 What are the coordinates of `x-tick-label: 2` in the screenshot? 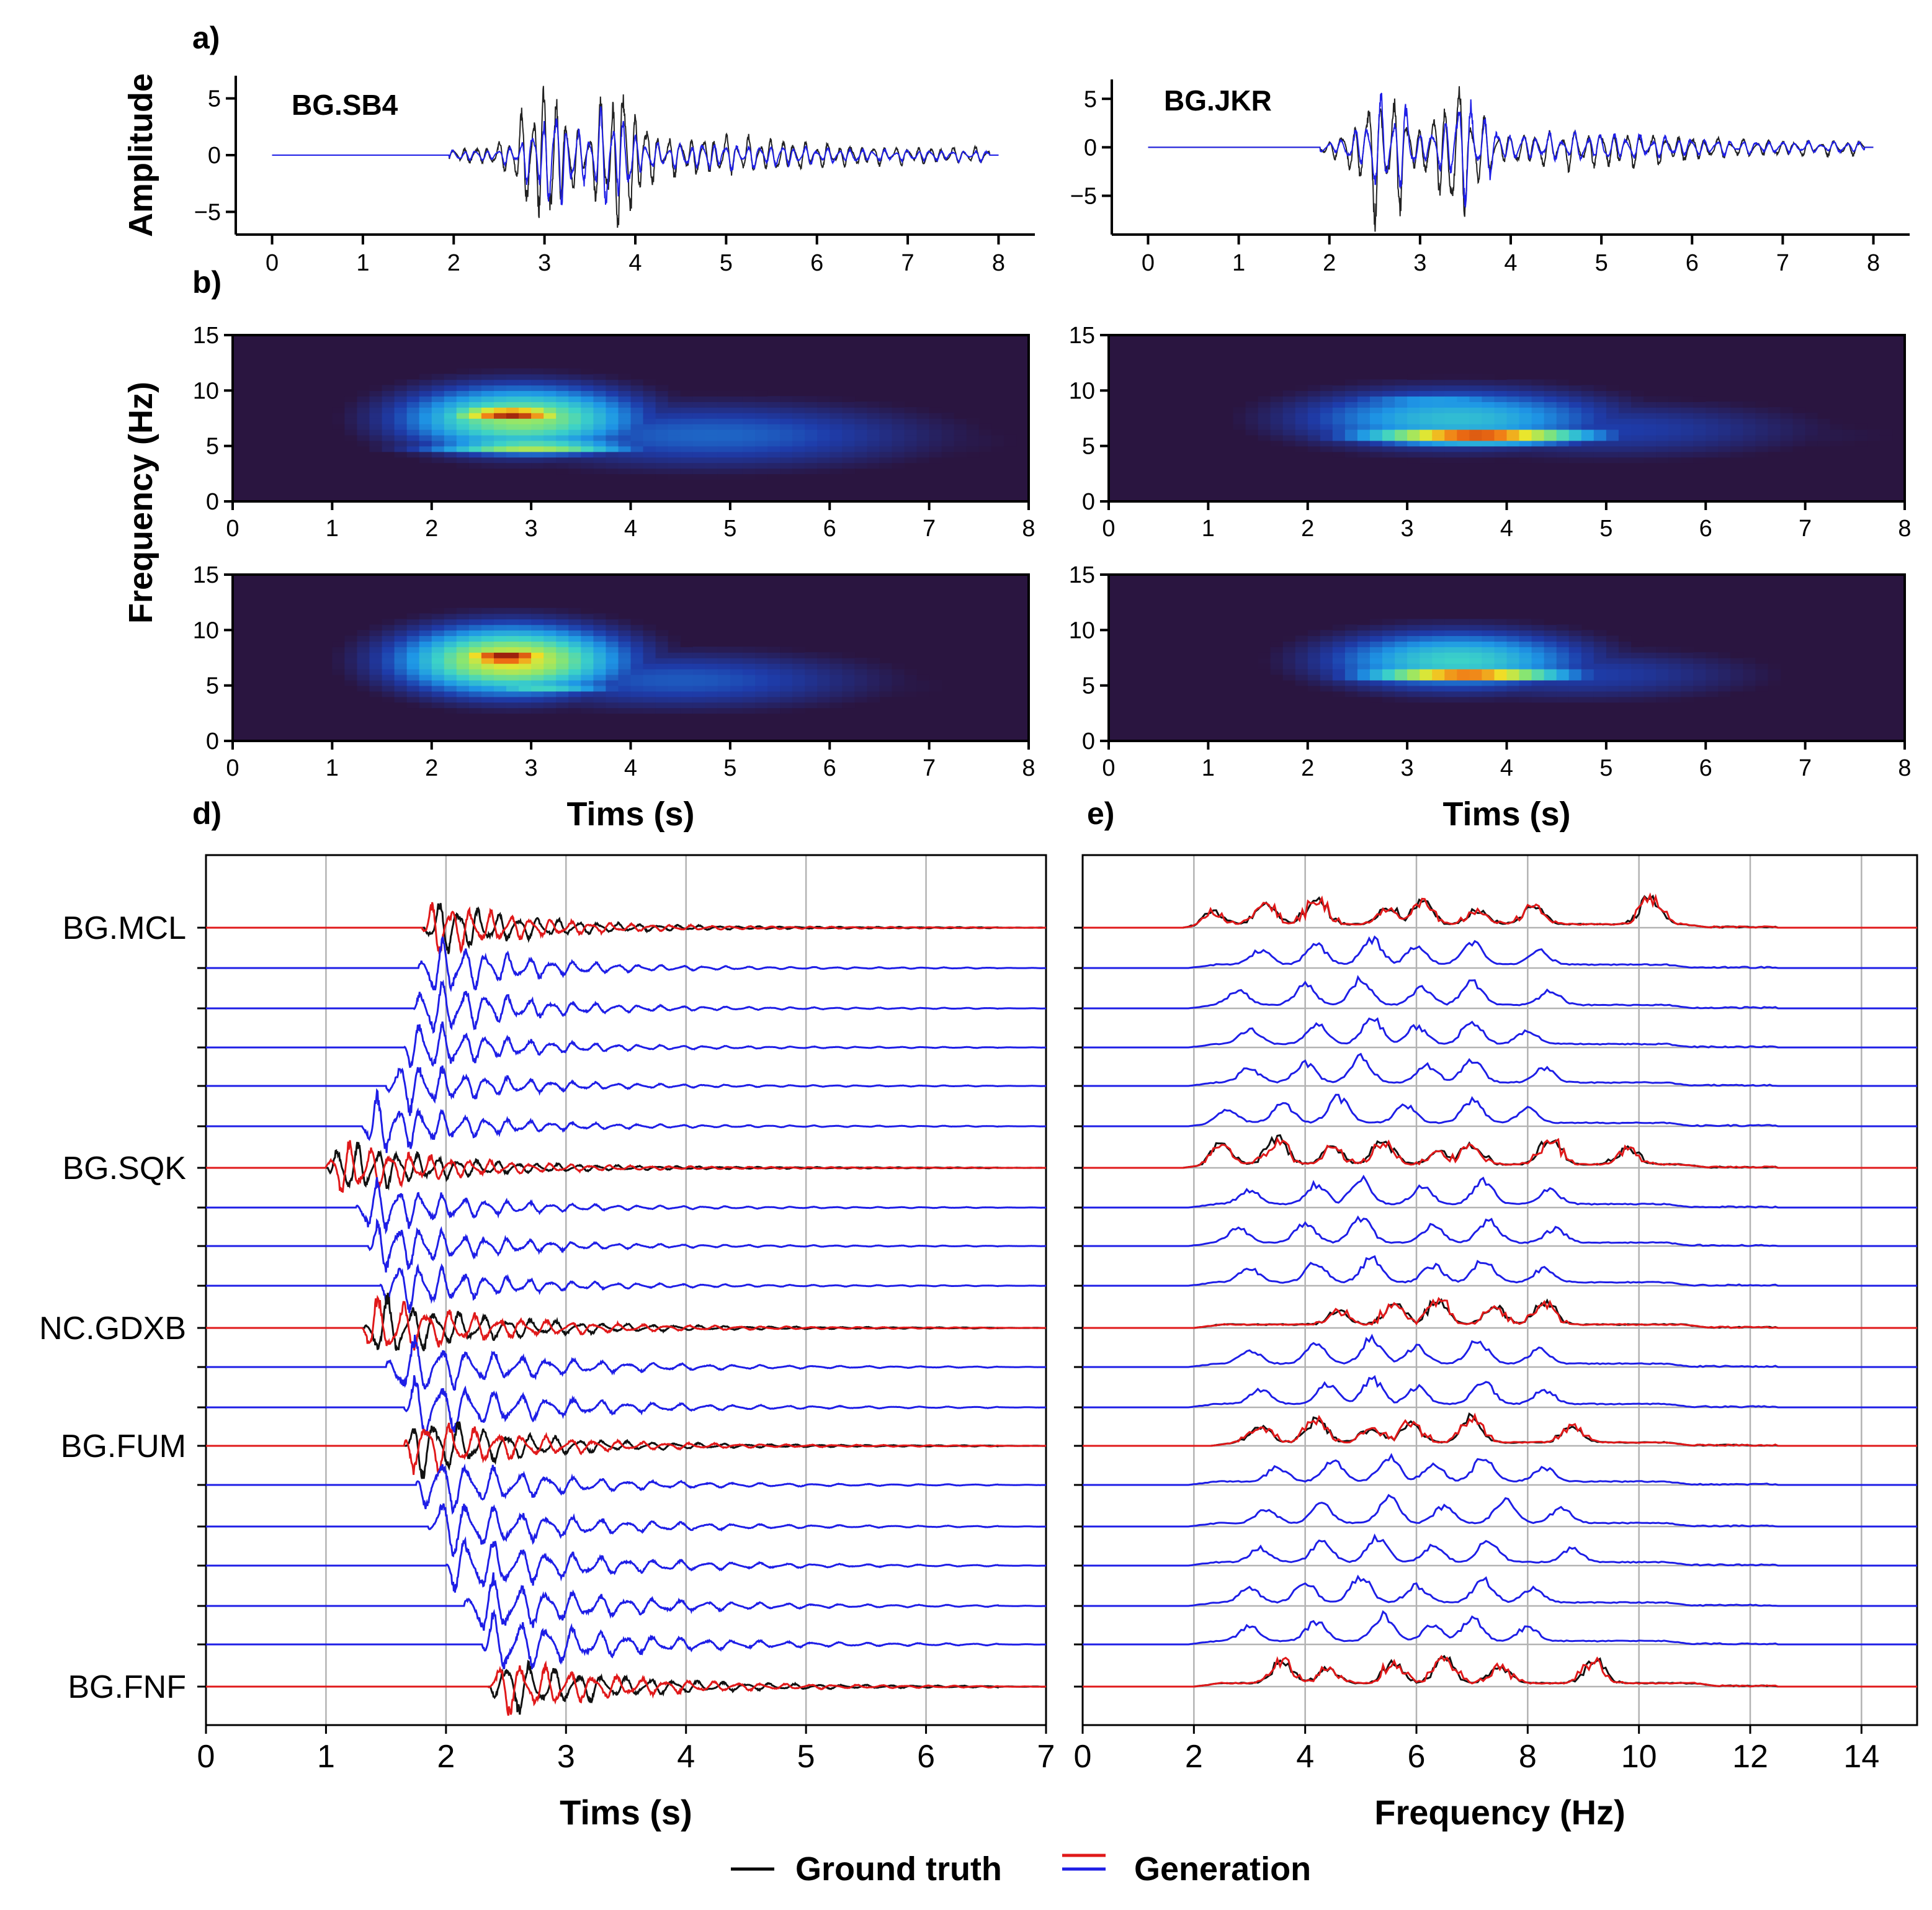 It's located at (1194, 1757).